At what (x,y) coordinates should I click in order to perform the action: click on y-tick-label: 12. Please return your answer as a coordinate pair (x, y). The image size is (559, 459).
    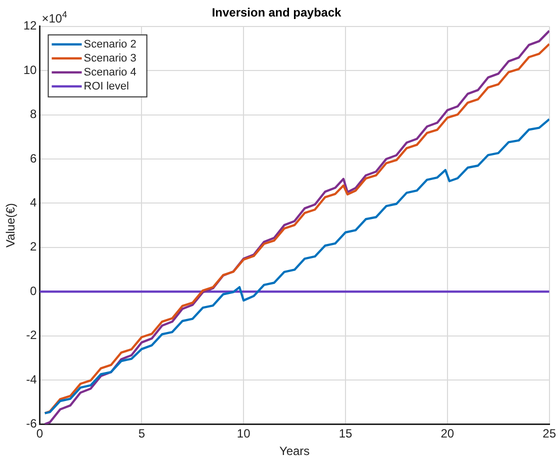
    Looking at the image, I should click on (30, 25).